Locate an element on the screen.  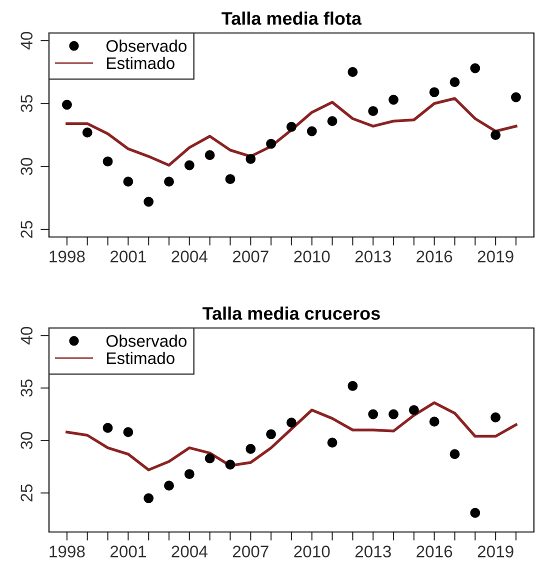
chart-title: Talla media cruceros is located at coordinates (291, 313).